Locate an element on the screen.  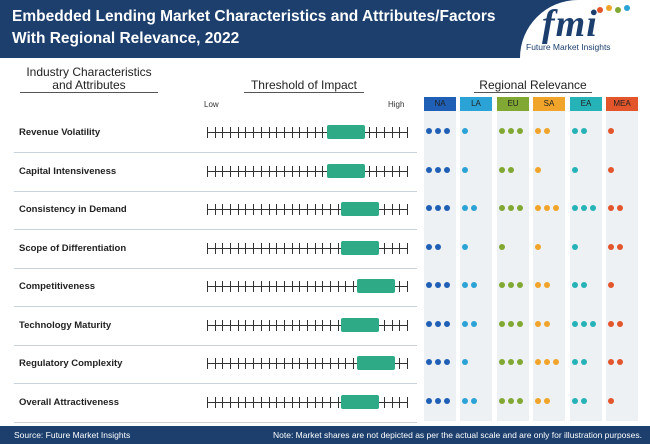
region-header-ea: EA is located at coordinates (586, 104).